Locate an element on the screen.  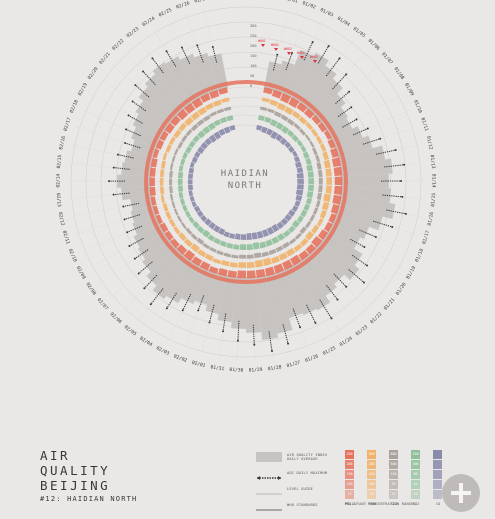
pm25-seg-01/05 is located at coordinates (301, 107).